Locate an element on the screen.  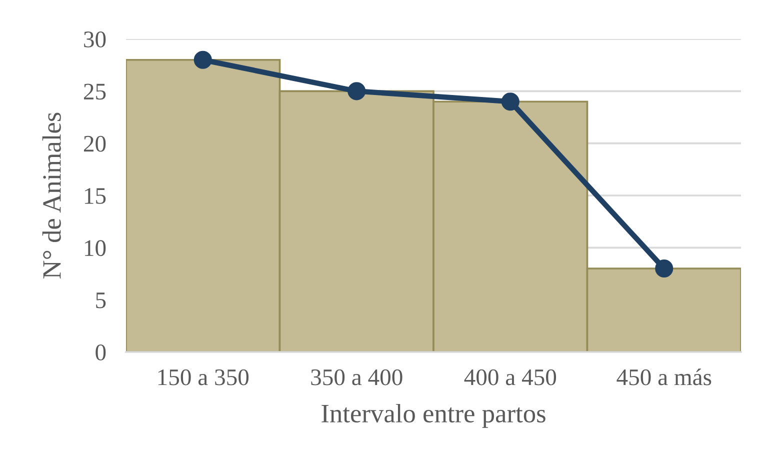
x-tick-label: 350 a 400 is located at coordinates (356, 377).